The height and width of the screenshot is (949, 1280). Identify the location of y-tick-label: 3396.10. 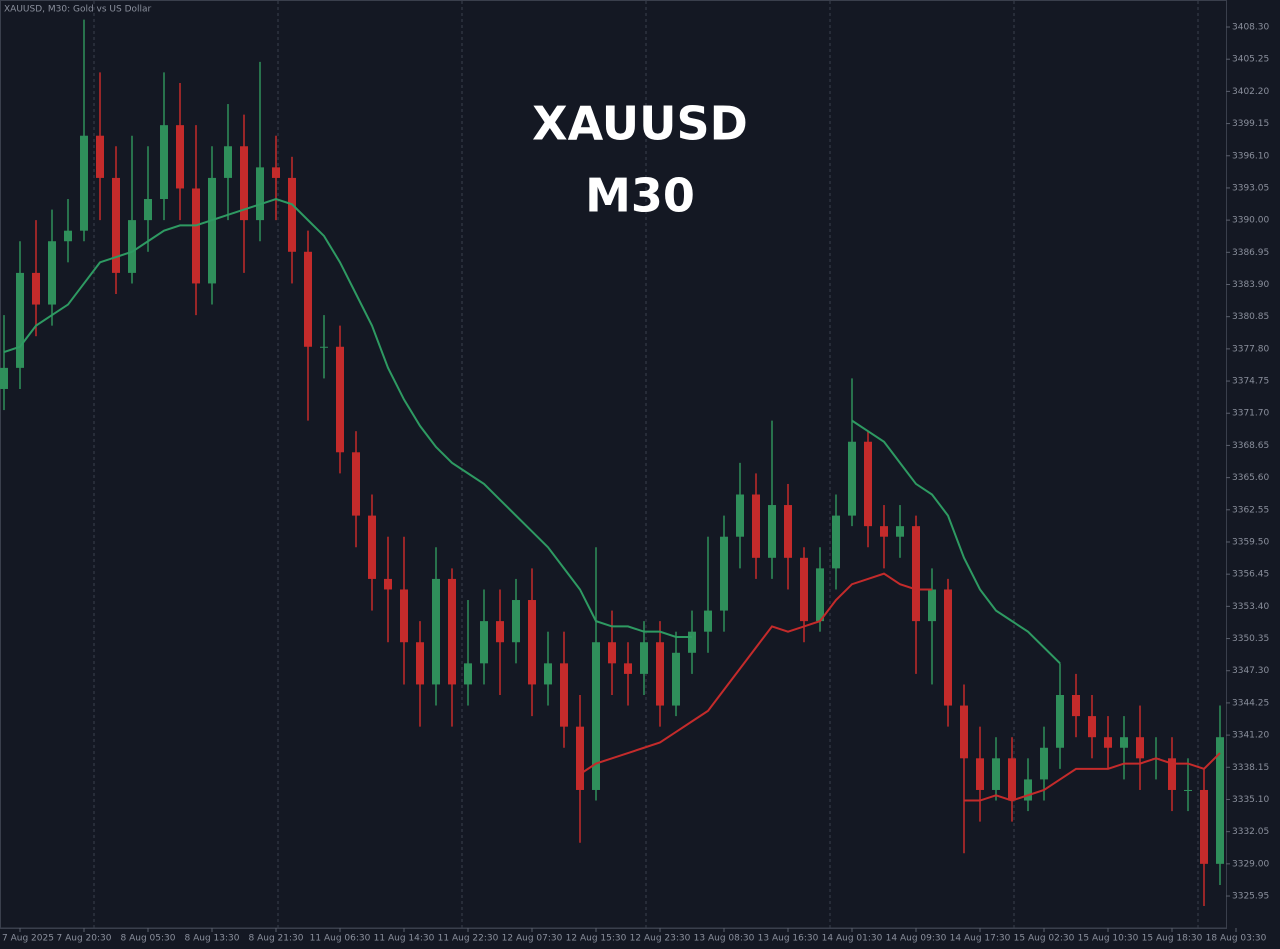
(1250, 156).